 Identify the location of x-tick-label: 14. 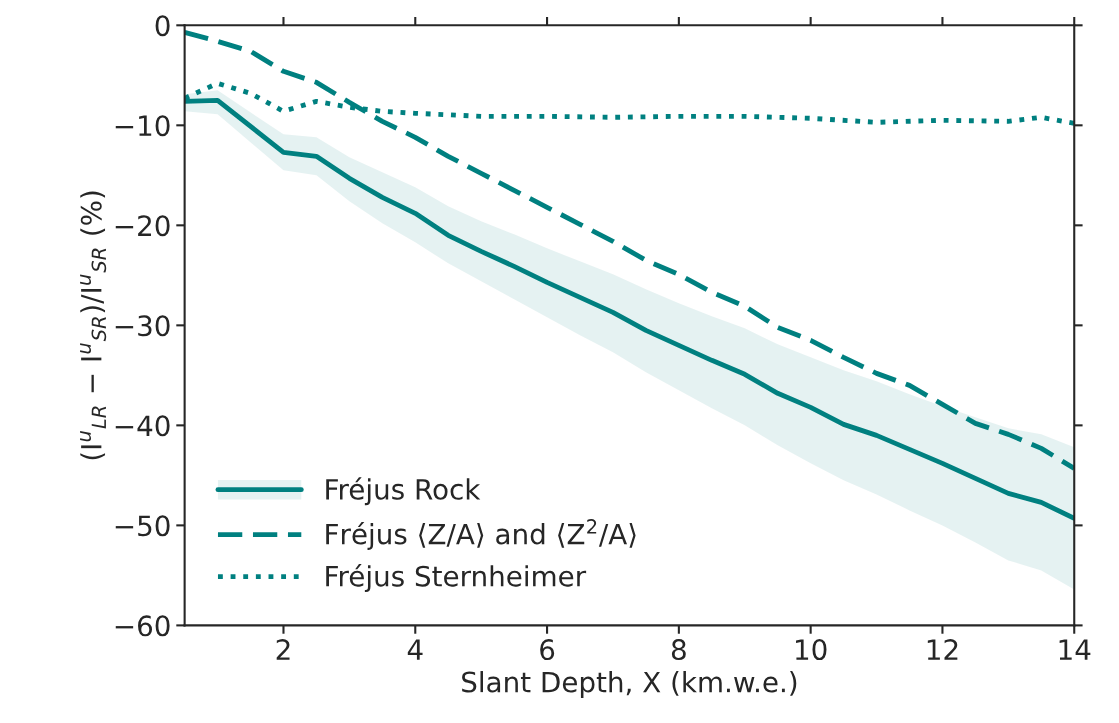
(1075, 649).